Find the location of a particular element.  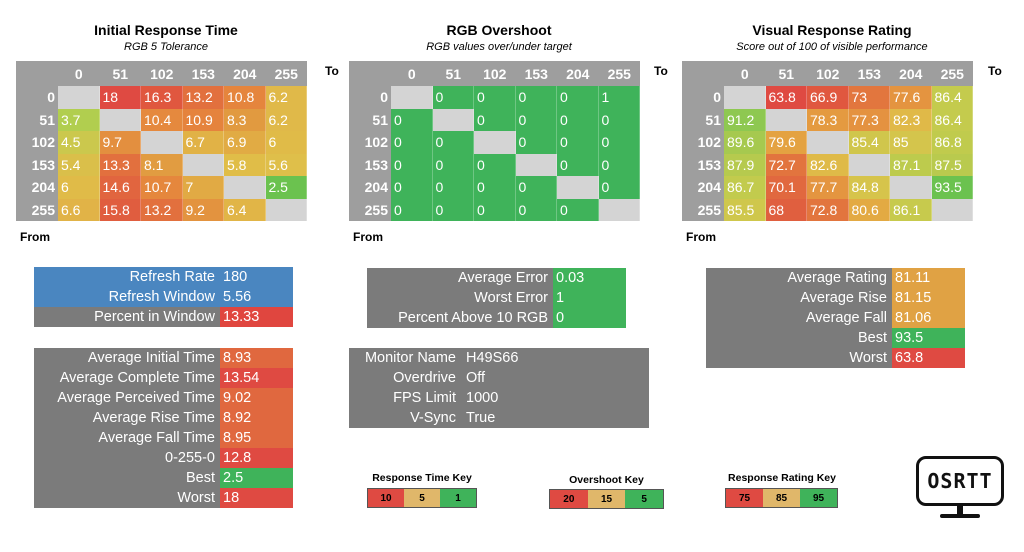

heatmap-cell: 85.4 is located at coordinates (869, 142).